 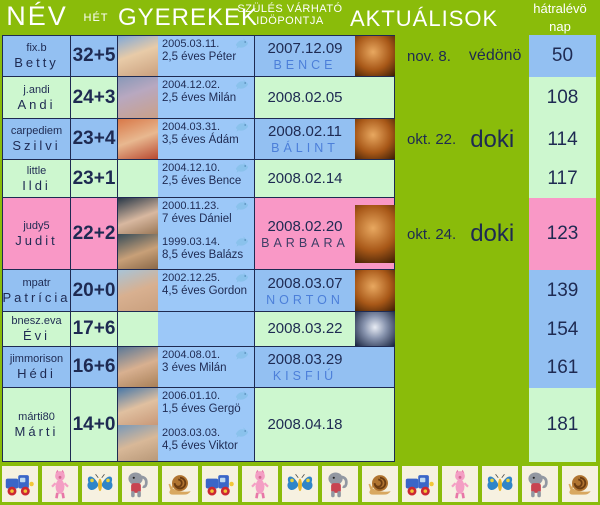 I want to click on appointment-date: okt. 24., so click(x=432, y=234).